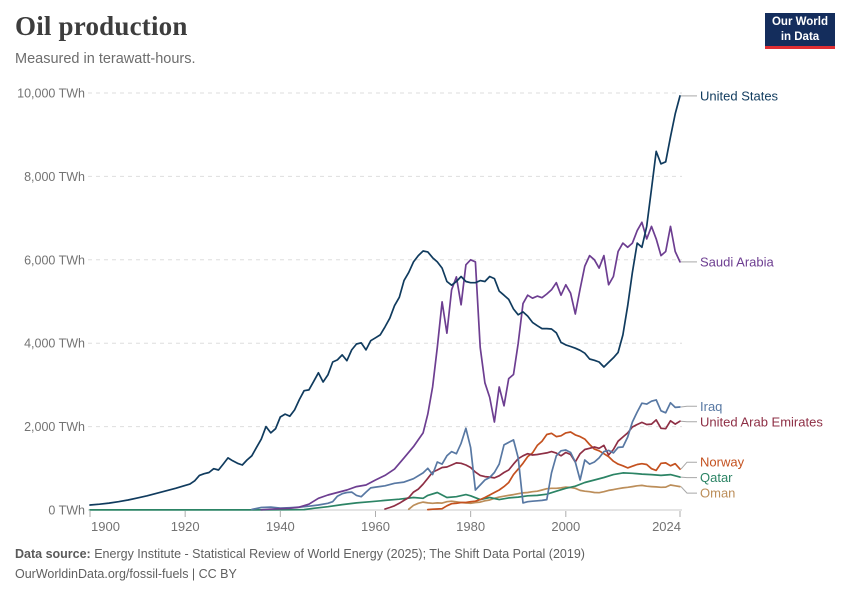  Describe the element at coordinates (53, 554) in the screenshot. I see `data-source-label: Data source:` at that location.